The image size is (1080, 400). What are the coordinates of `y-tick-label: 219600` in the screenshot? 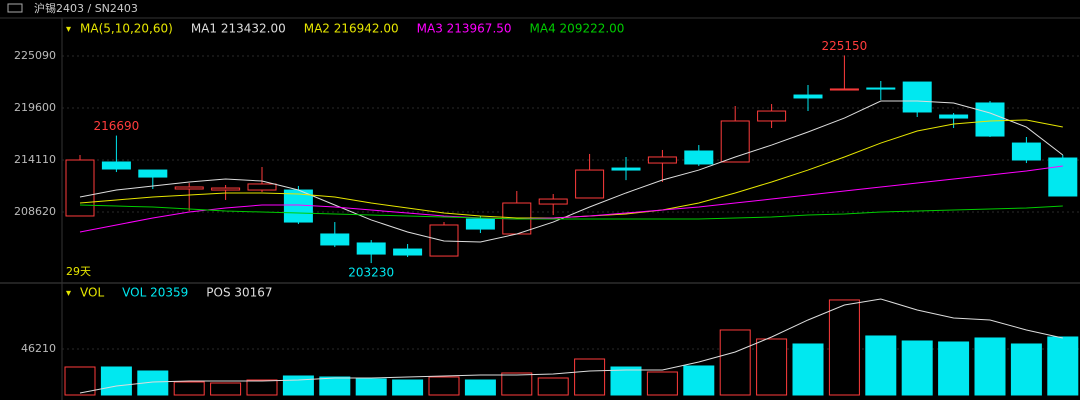 It's located at (35, 107).